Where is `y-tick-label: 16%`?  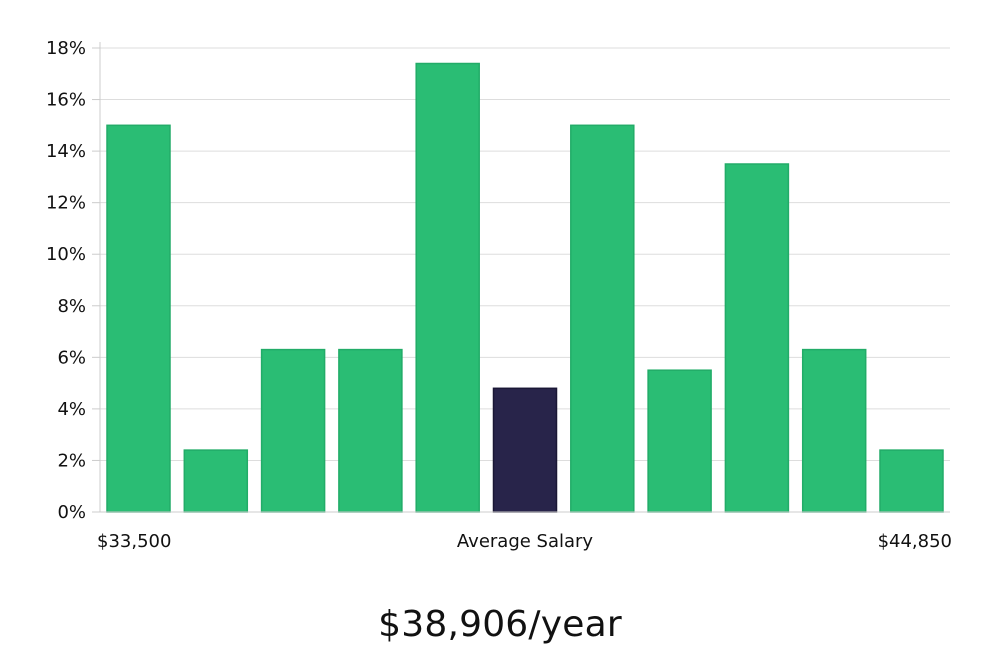 y-tick-label: 16% is located at coordinates (66, 100).